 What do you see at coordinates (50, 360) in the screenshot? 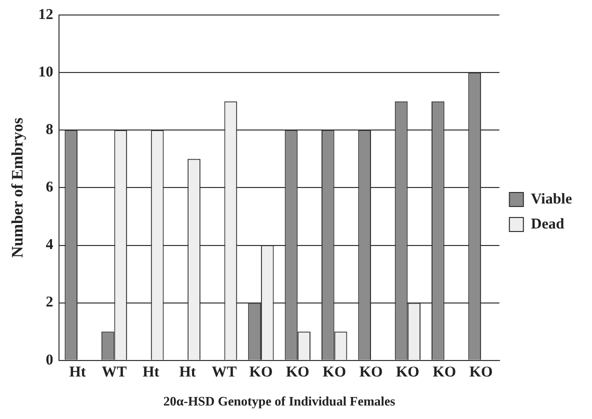
I see `y-tick-label: 0` at bounding box center [50, 360].